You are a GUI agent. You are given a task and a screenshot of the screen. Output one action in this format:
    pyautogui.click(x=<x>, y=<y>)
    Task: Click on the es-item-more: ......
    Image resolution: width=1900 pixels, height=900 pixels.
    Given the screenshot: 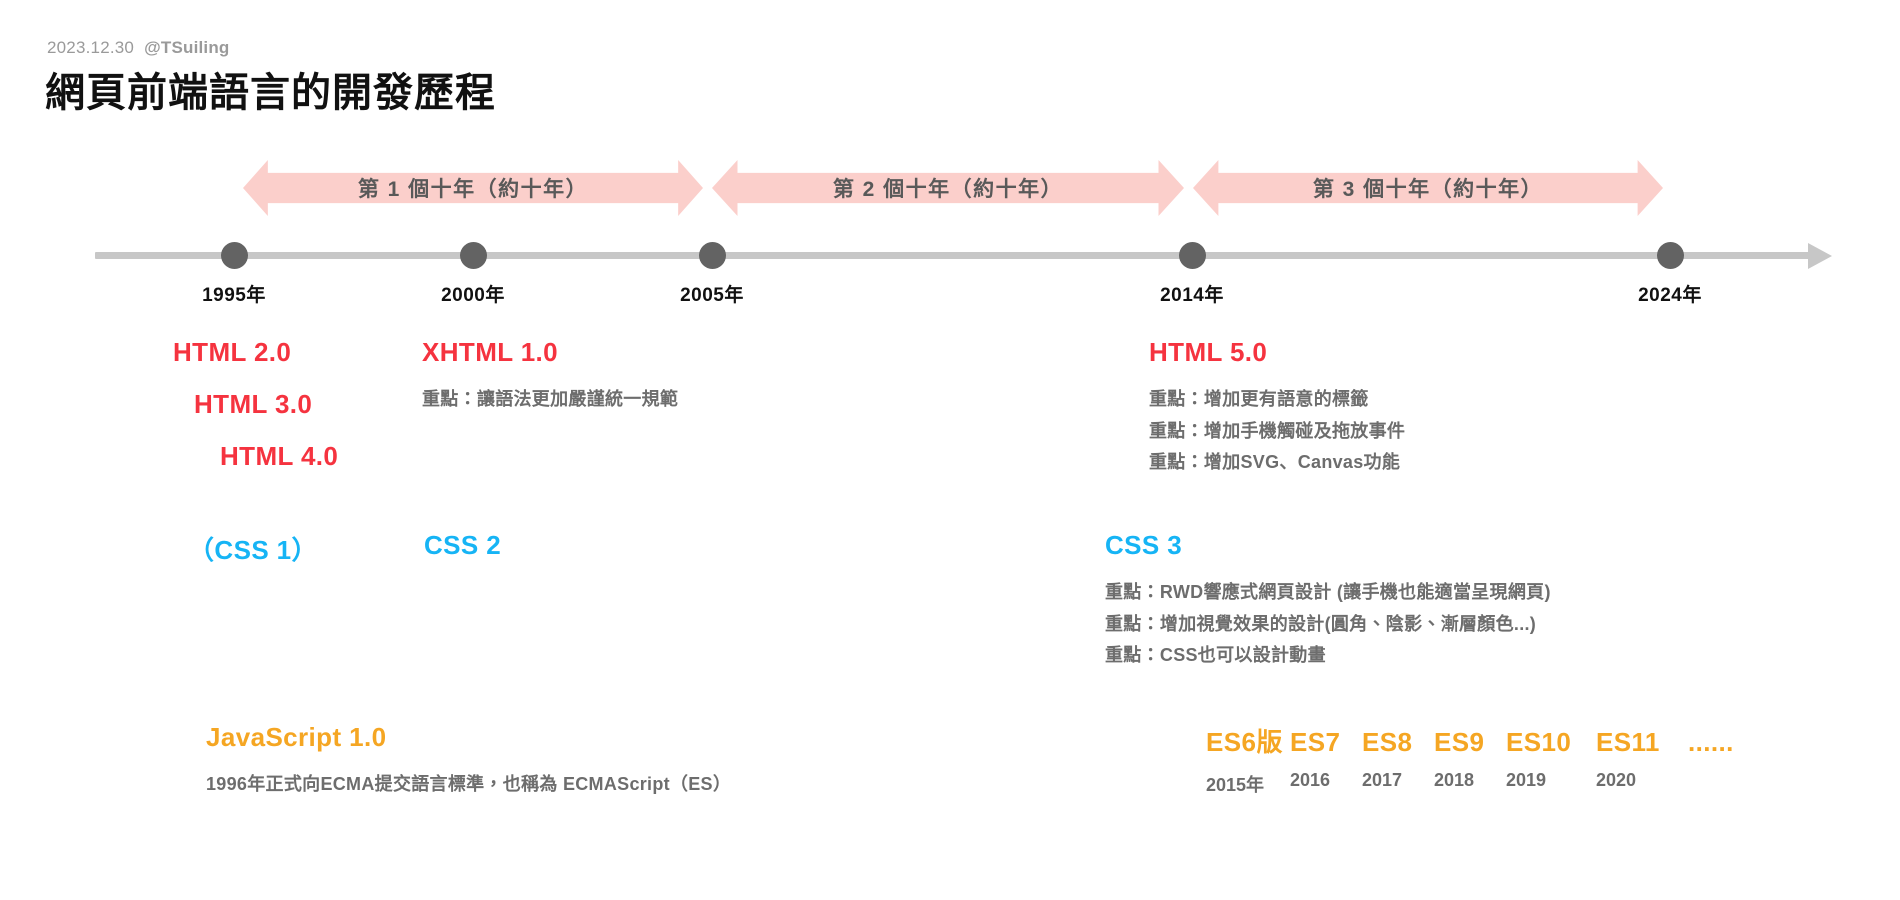 What is the action you would take?
    pyautogui.click(x=1711, y=742)
    